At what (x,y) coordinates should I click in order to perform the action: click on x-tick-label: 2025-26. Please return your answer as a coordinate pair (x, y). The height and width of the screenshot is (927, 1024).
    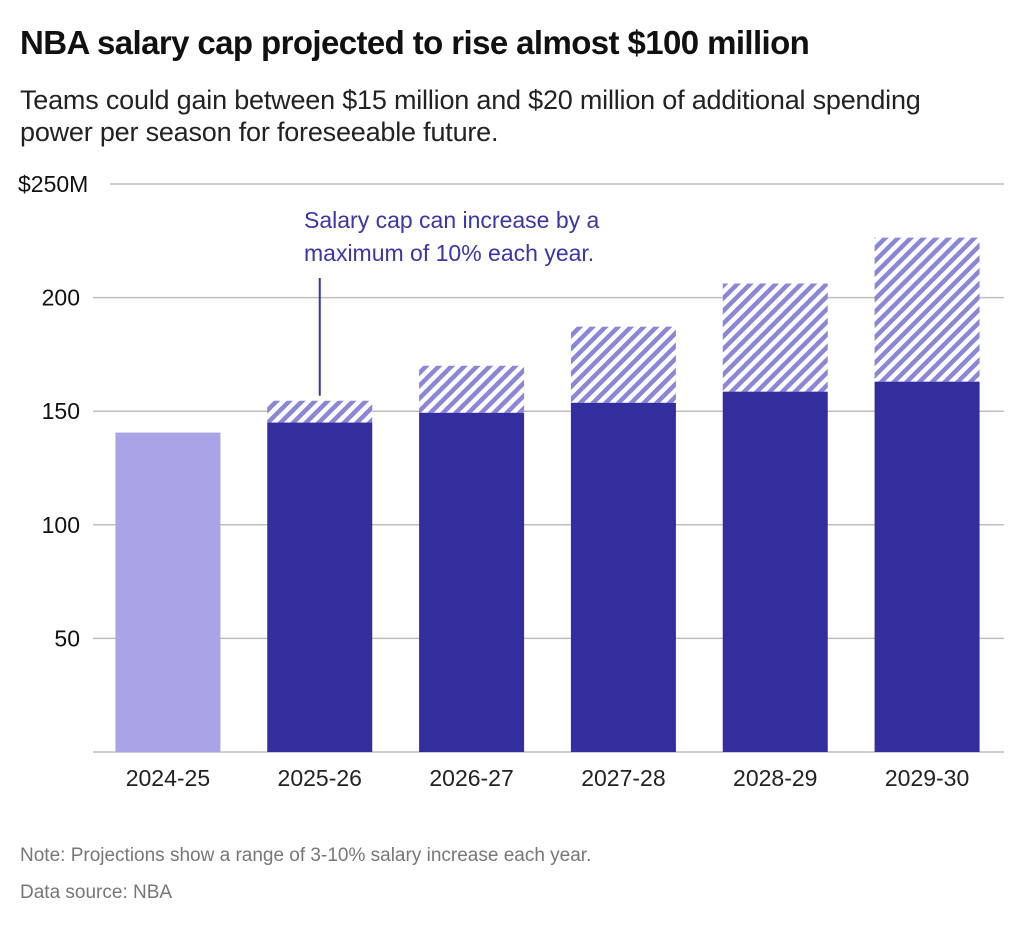
    Looking at the image, I should click on (320, 778).